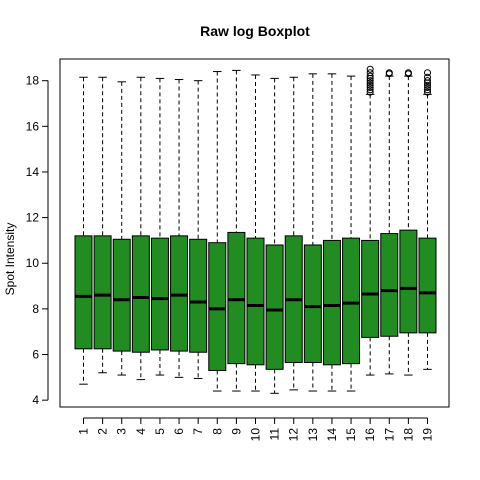 This screenshot has width=480, height=480. What do you see at coordinates (275, 434) in the screenshot?
I see `x-tick-label: 11` at bounding box center [275, 434].